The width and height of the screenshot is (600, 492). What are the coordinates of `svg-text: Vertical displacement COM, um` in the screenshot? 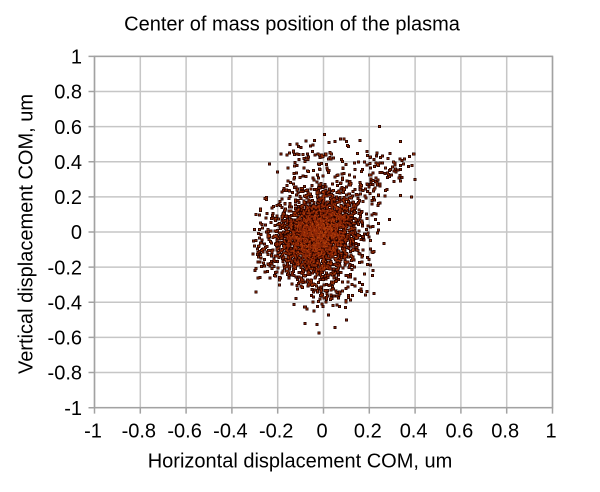 It's located at (27, 234).